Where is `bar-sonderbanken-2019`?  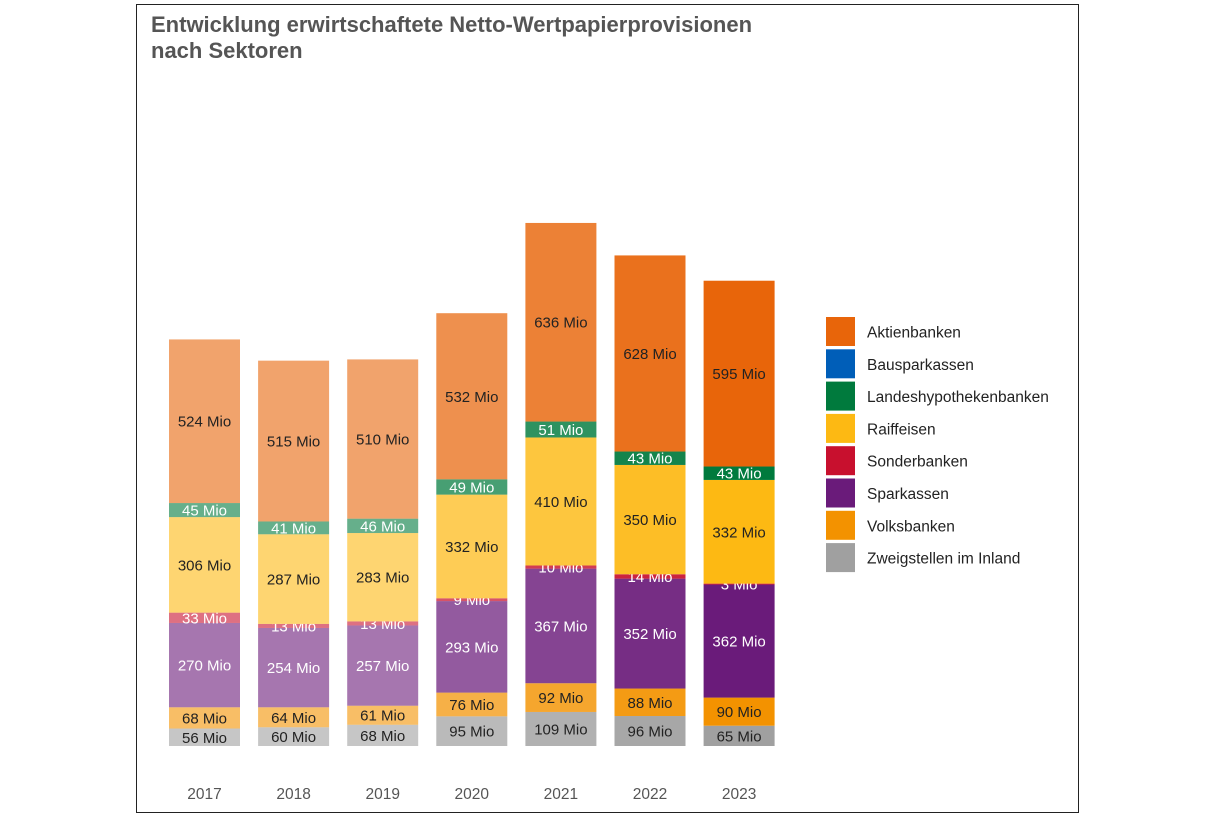 bar-sonderbanken-2019 is located at coordinates (383, 623).